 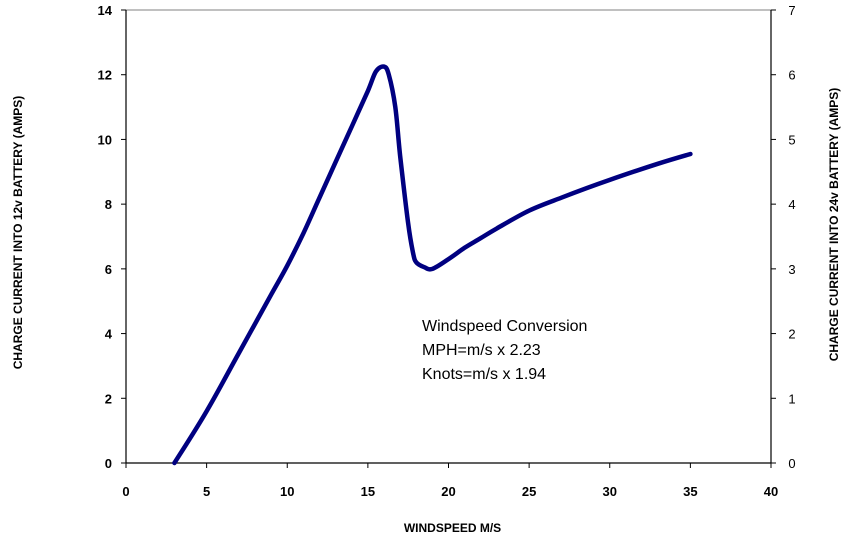 I want to click on y-tick-label: 14, so click(x=105, y=10).